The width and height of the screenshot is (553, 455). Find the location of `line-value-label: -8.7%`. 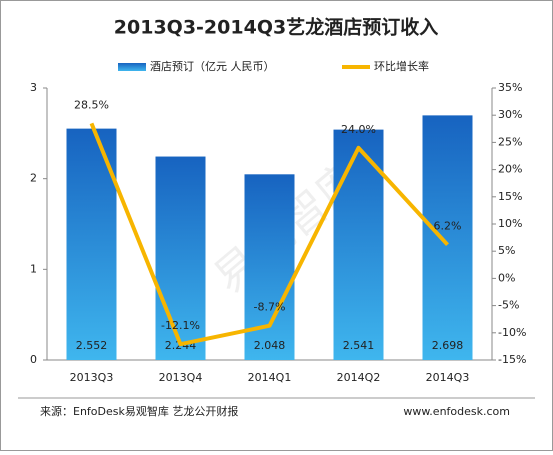

line-value-label: -8.7% is located at coordinates (270, 307).